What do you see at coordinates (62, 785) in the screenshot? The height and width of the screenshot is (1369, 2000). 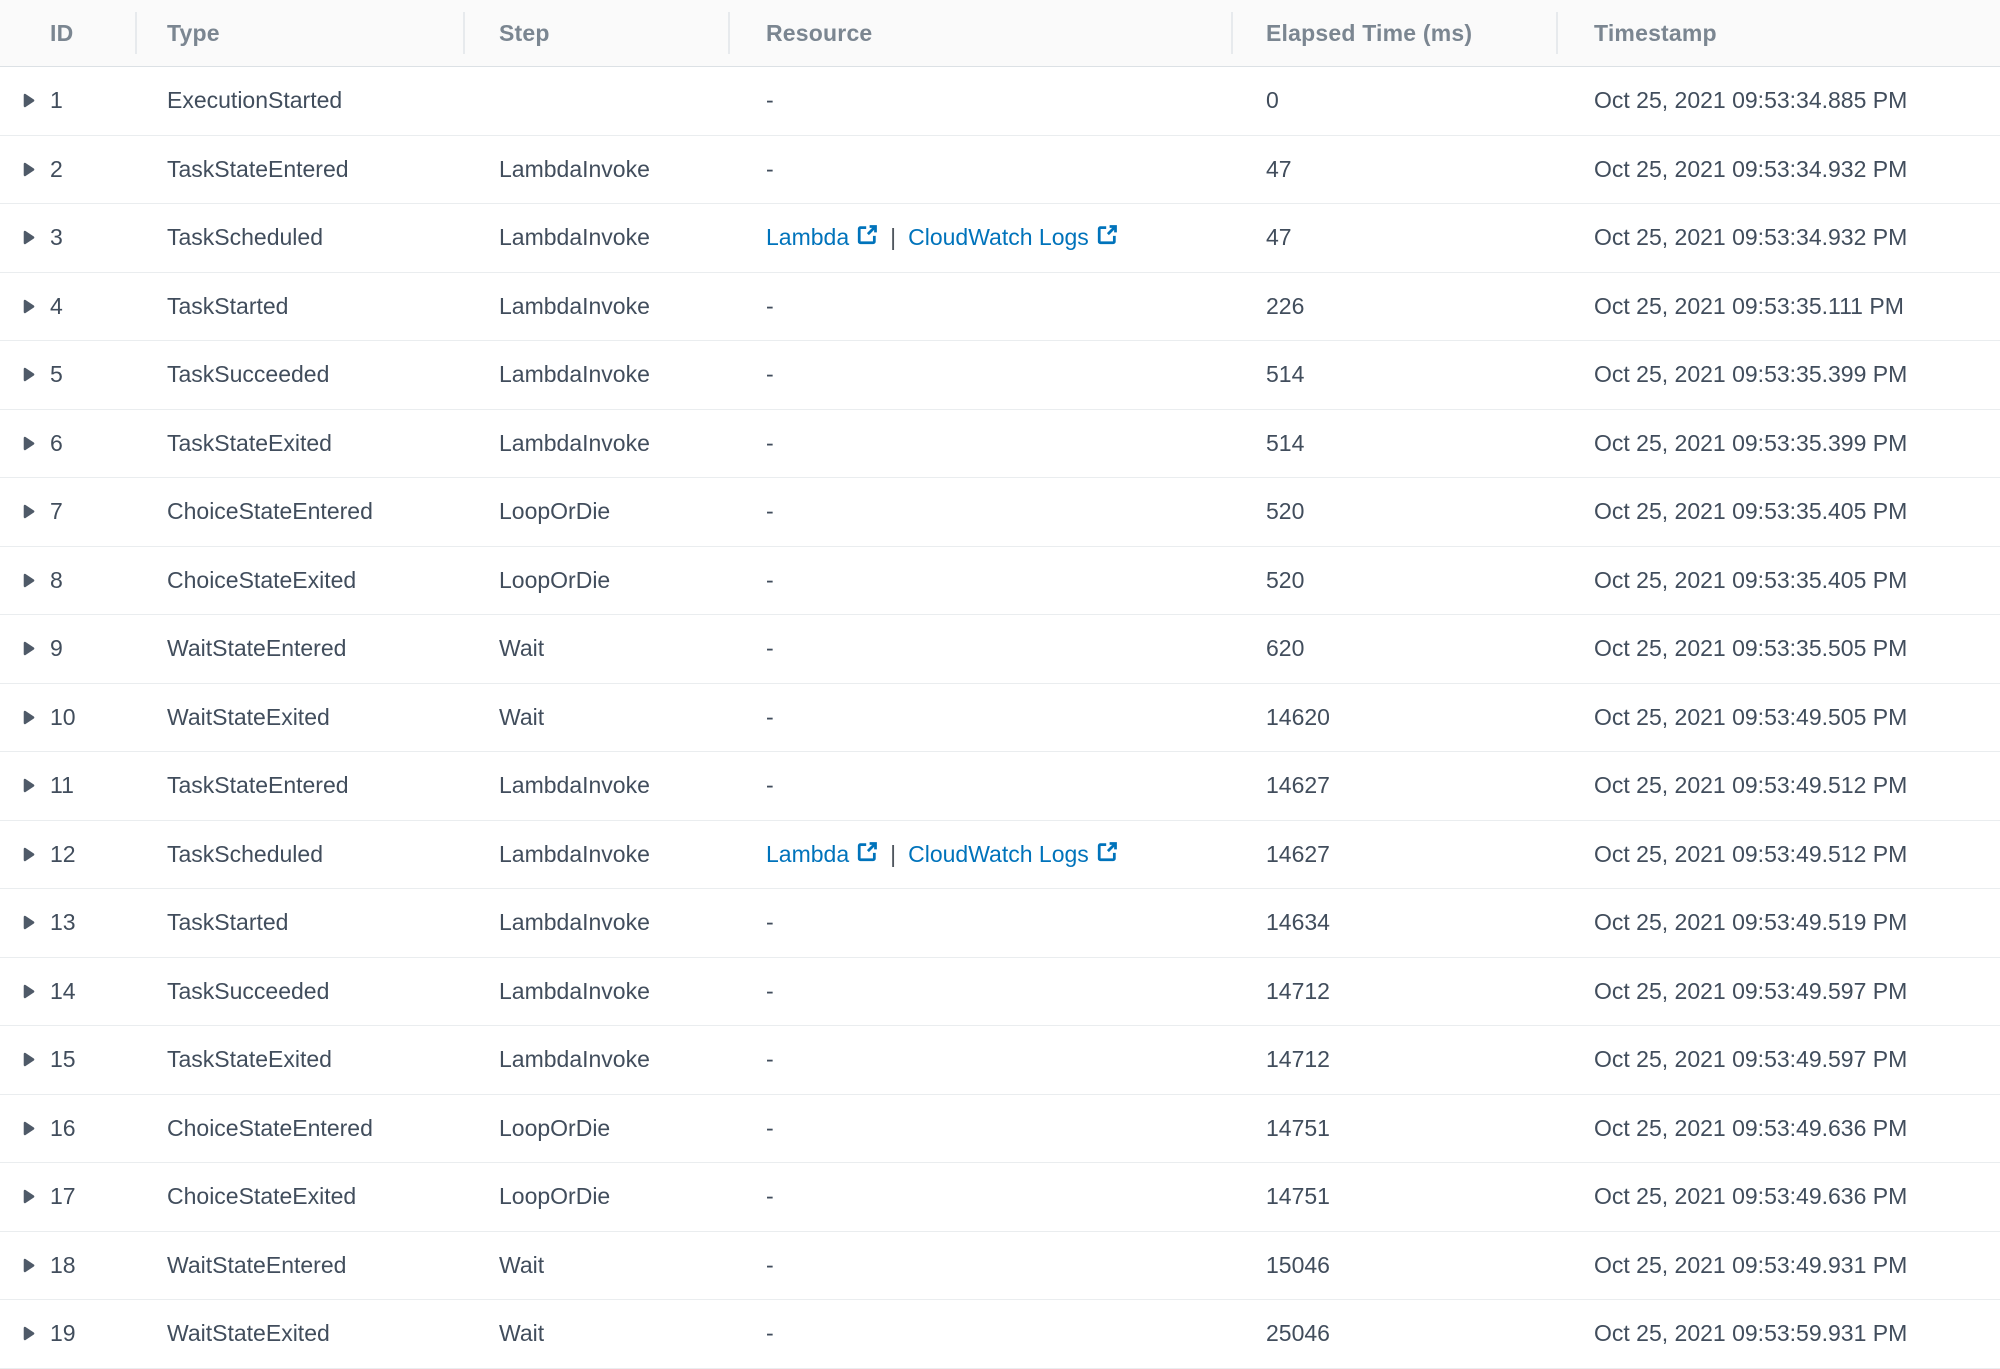 I see `row-id: 11` at bounding box center [62, 785].